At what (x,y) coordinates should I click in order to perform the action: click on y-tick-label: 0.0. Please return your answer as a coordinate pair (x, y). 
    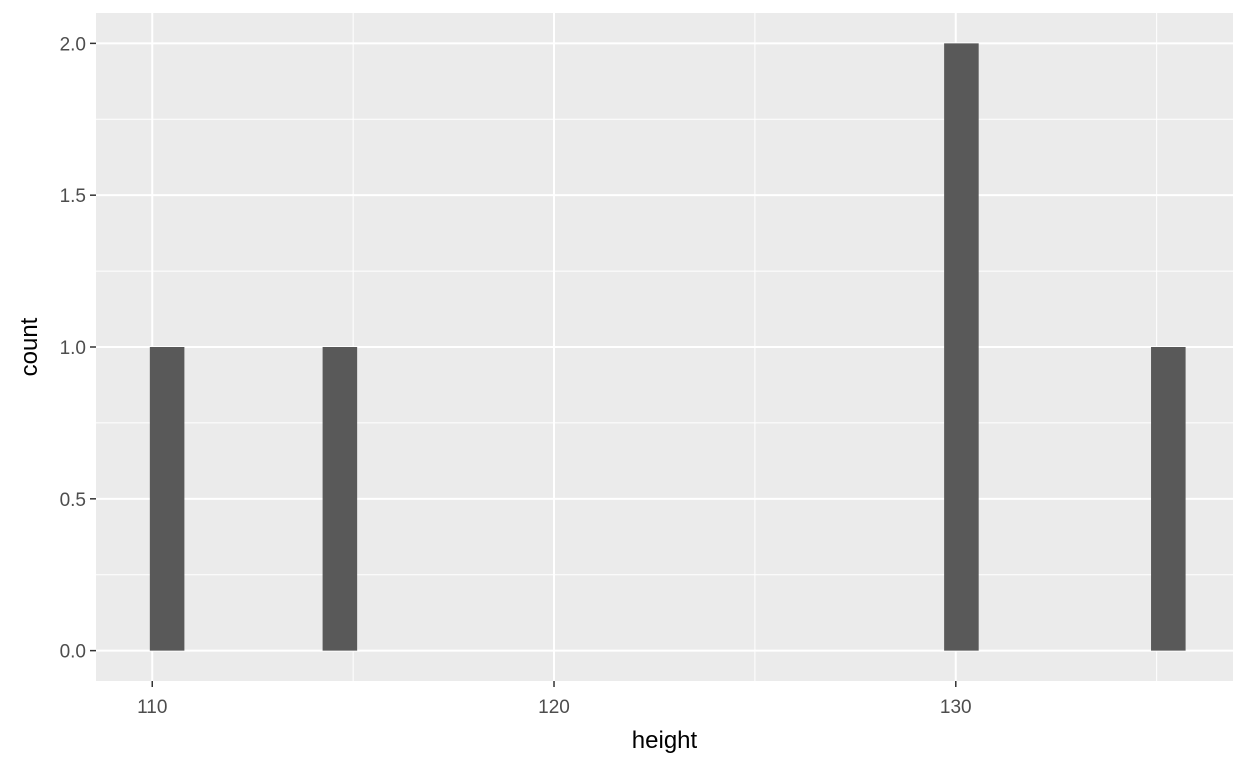
    Looking at the image, I should click on (73, 652).